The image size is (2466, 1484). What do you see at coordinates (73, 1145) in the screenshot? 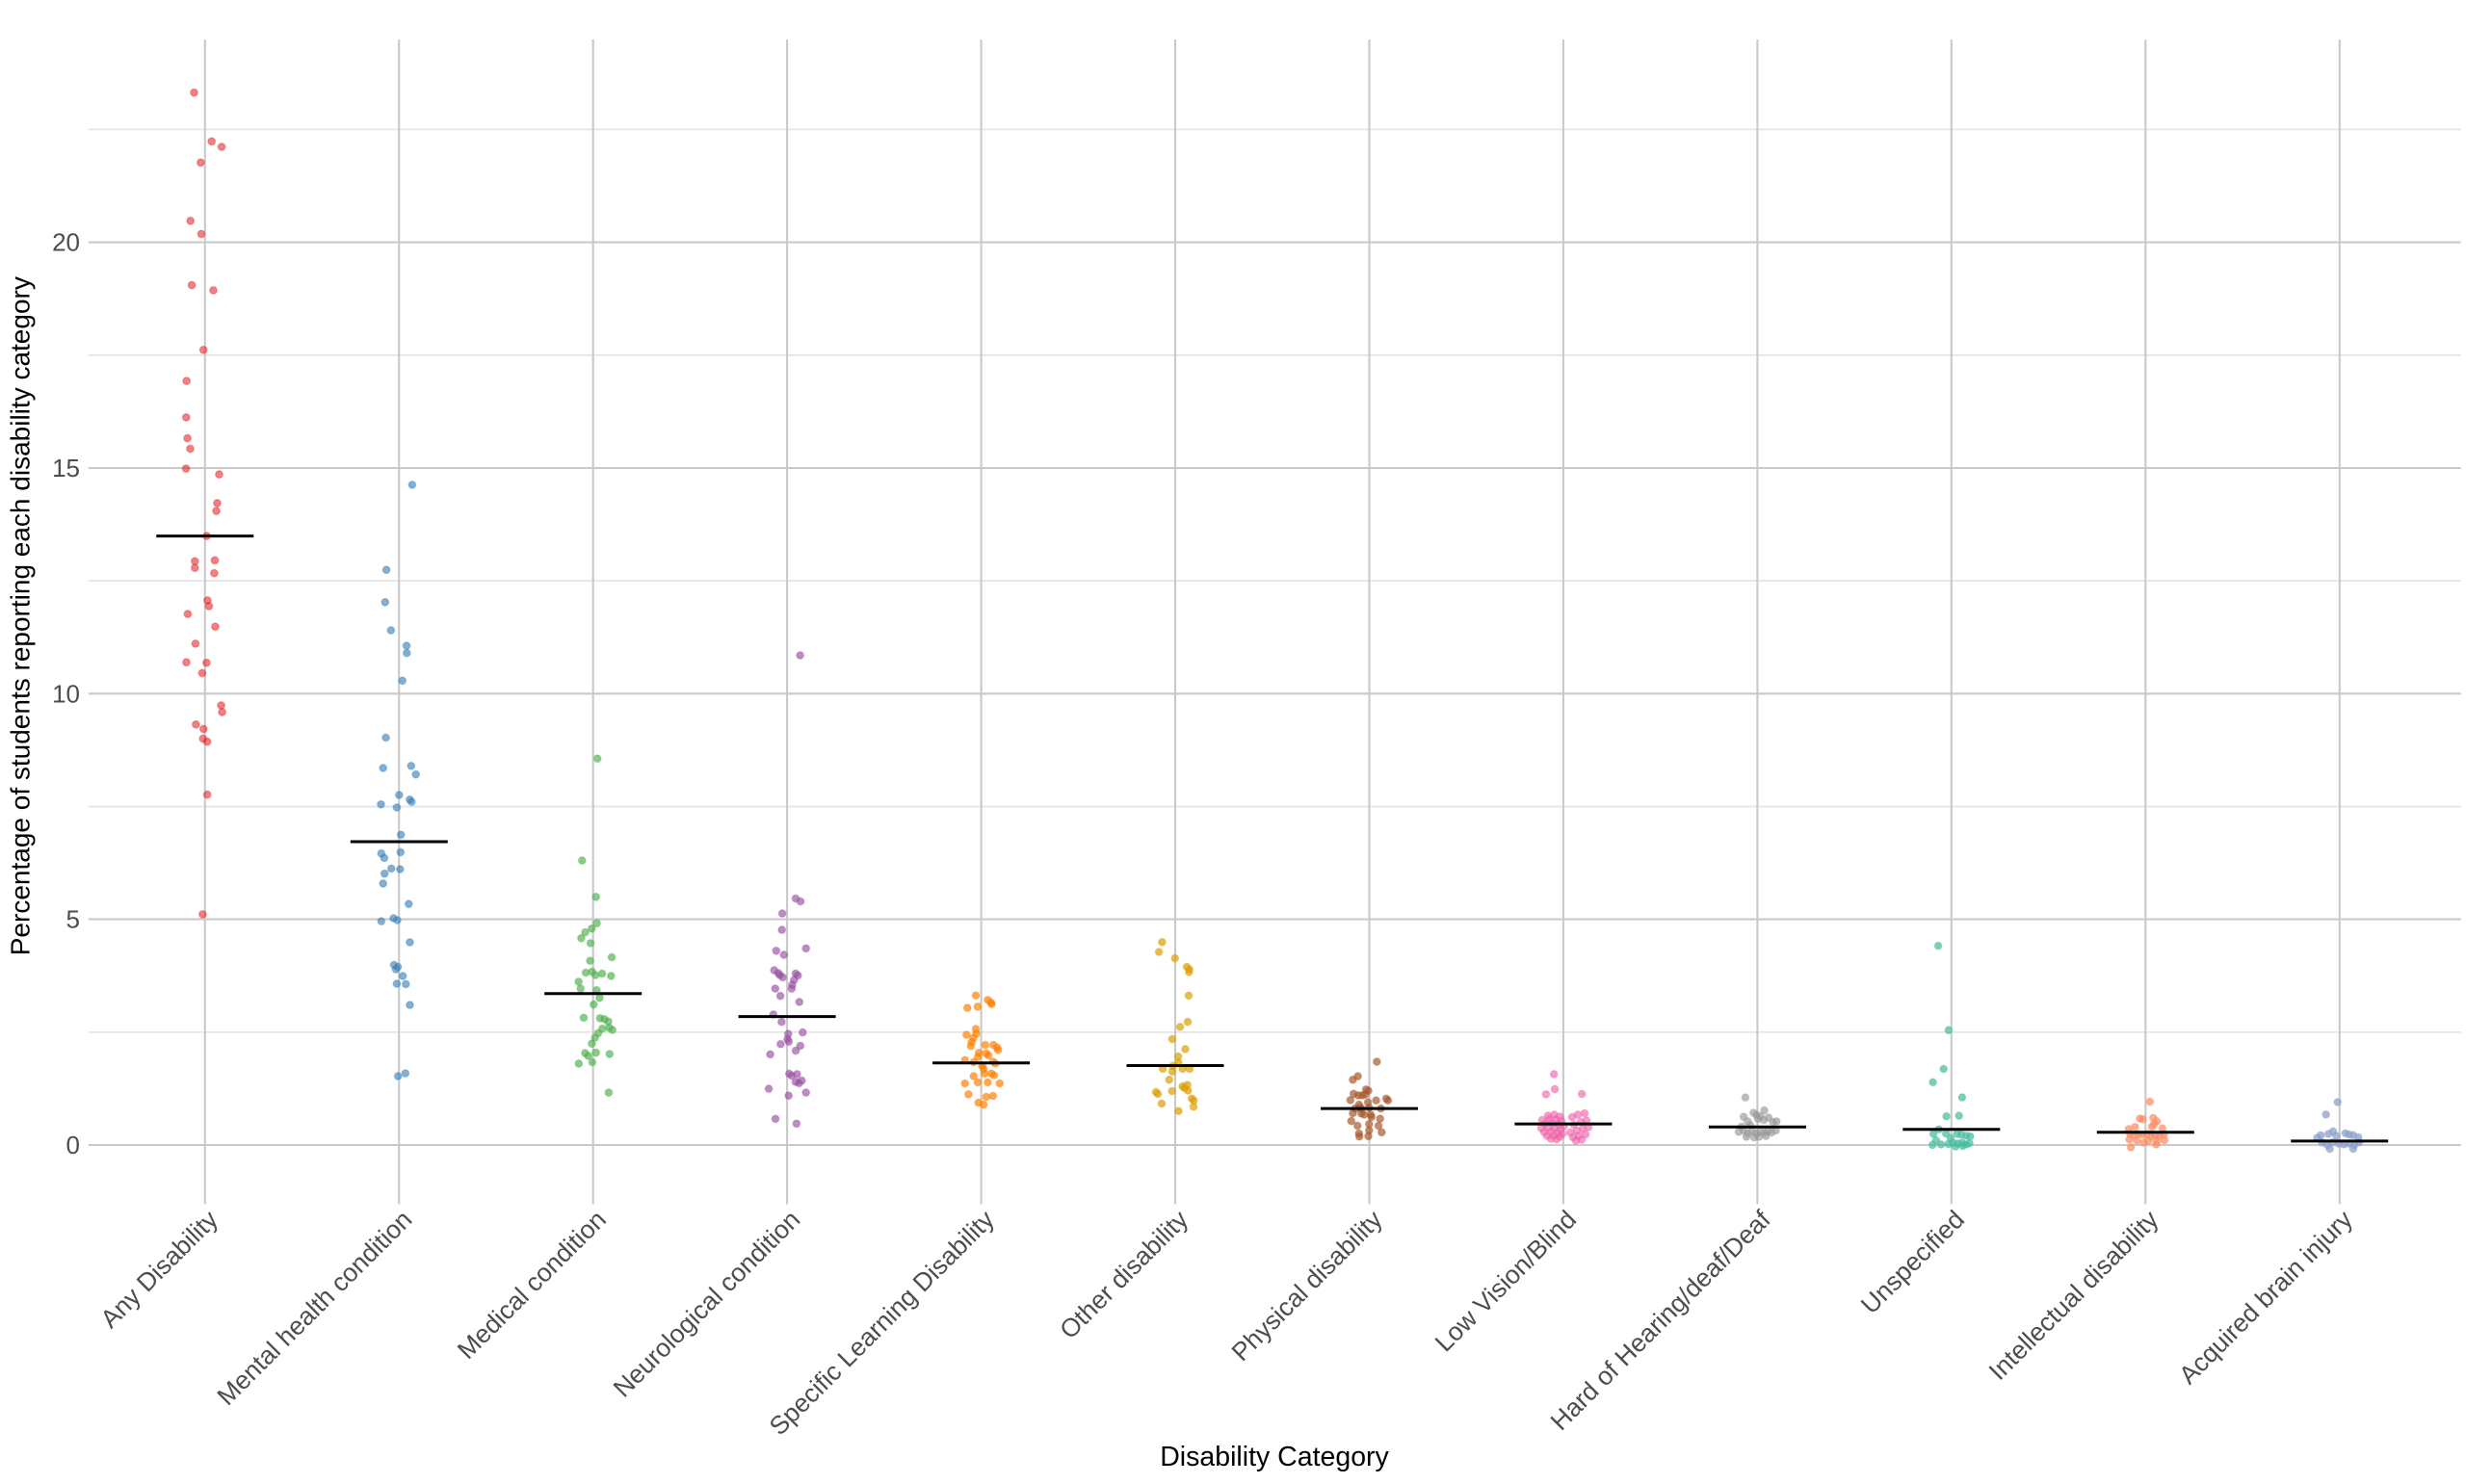
I see `svg-text: 0` at bounding box center [73, 1145].